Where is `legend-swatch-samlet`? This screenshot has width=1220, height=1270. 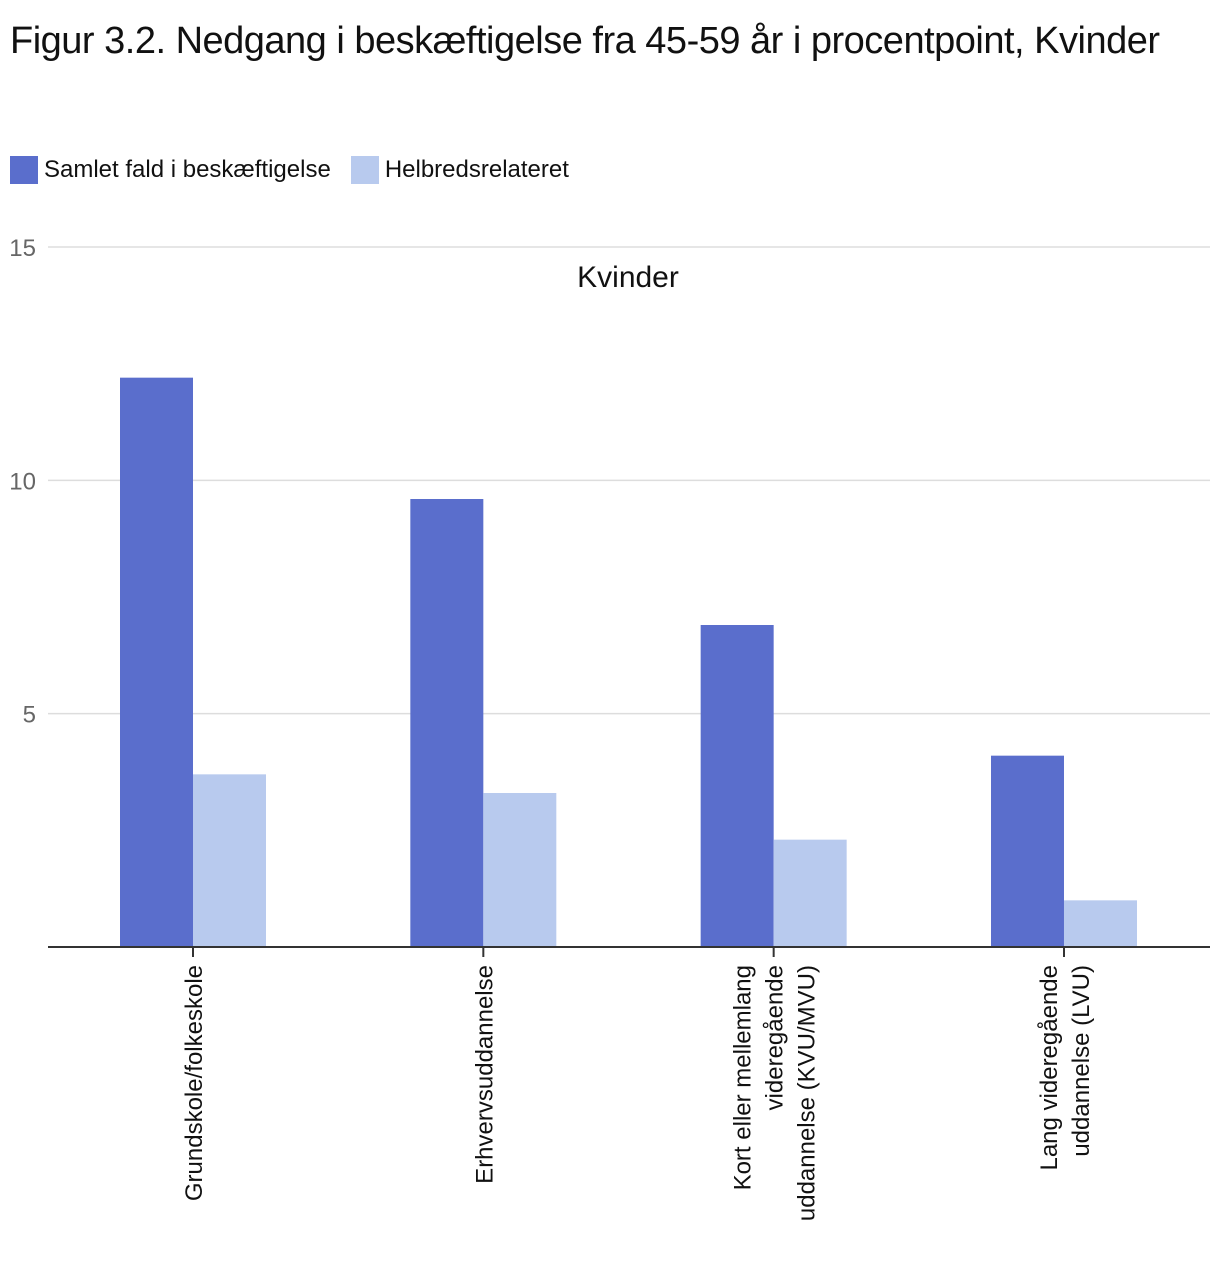
legend-swatch-samlet is located at coordinates (24, 170).